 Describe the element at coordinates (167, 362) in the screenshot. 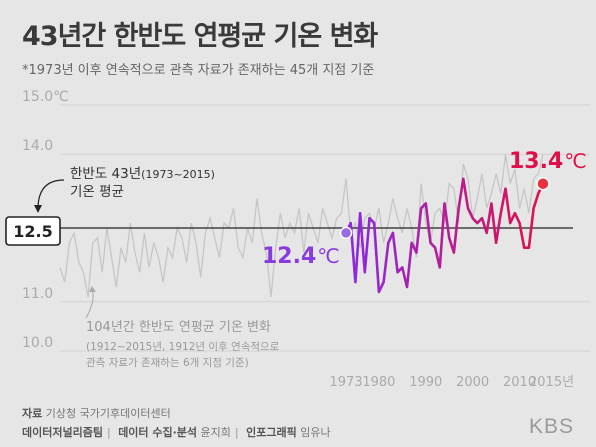

I see `gray-series-note-2: 관측 자료가 존재하는 6개 지점 기준)` at that location.